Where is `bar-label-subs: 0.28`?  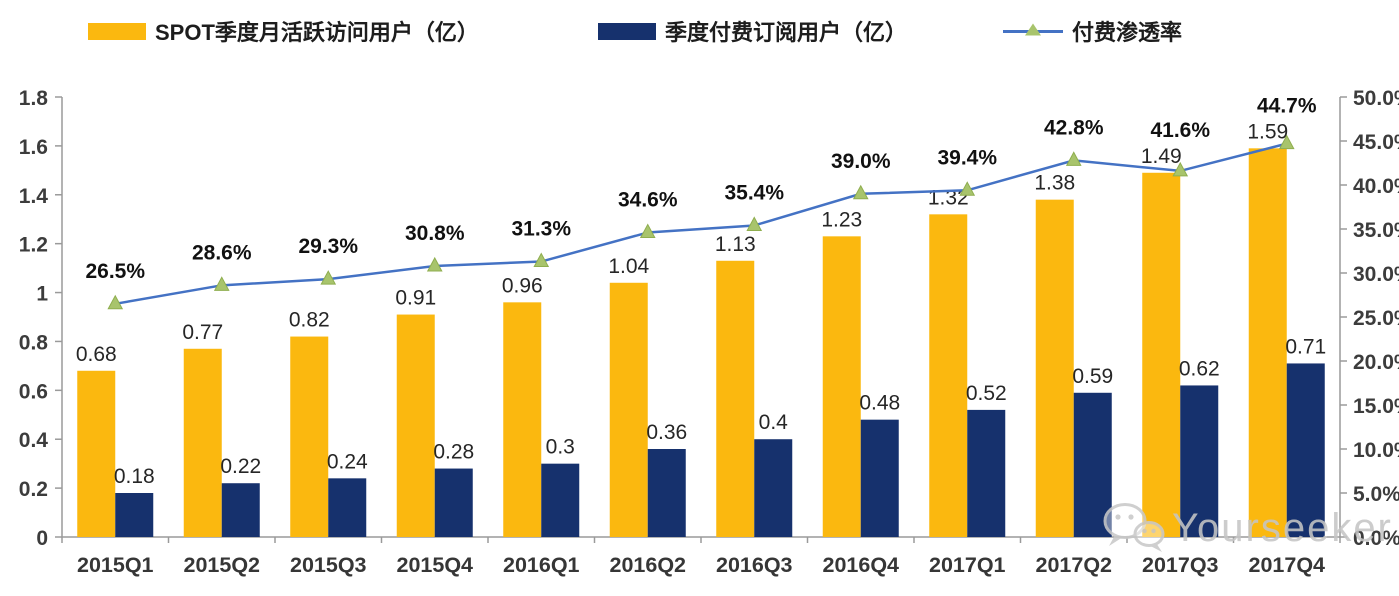
bar-label-subs: 0.28 is located at coordinates (453, 452).